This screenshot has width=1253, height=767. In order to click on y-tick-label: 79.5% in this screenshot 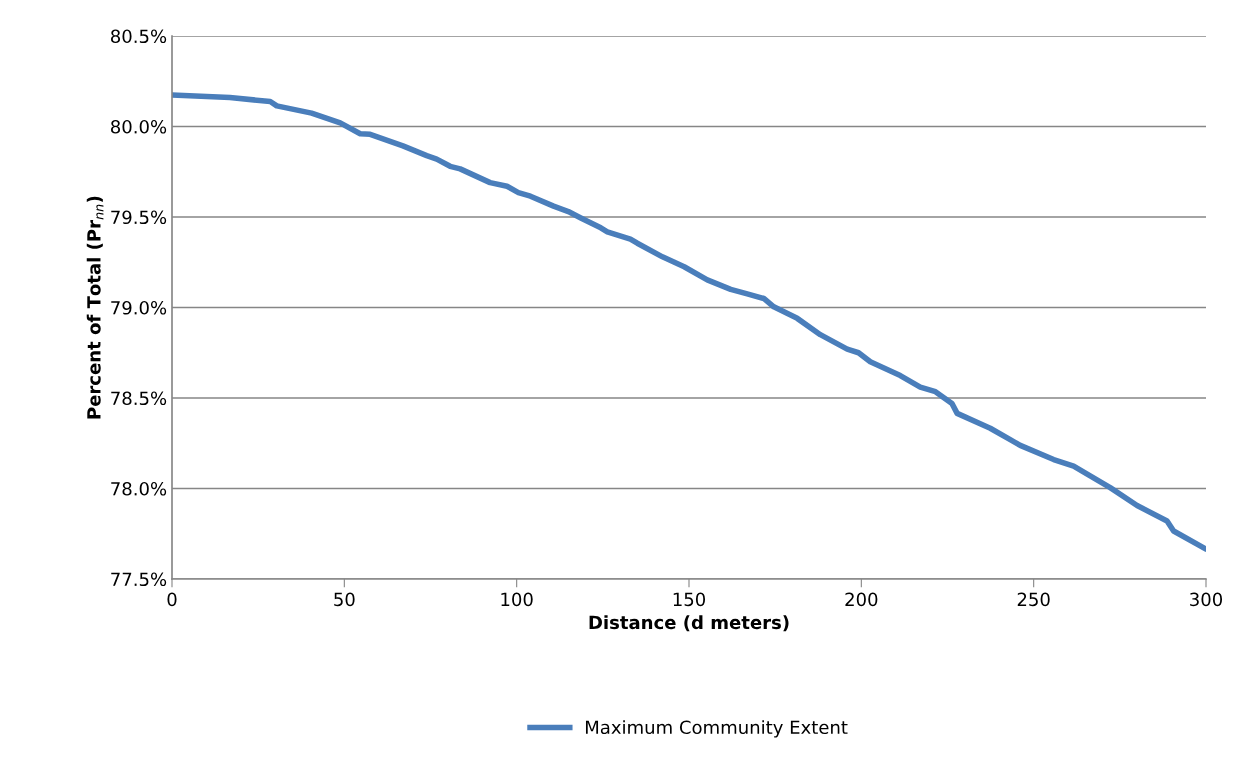, I will do `click(139, 217)`.